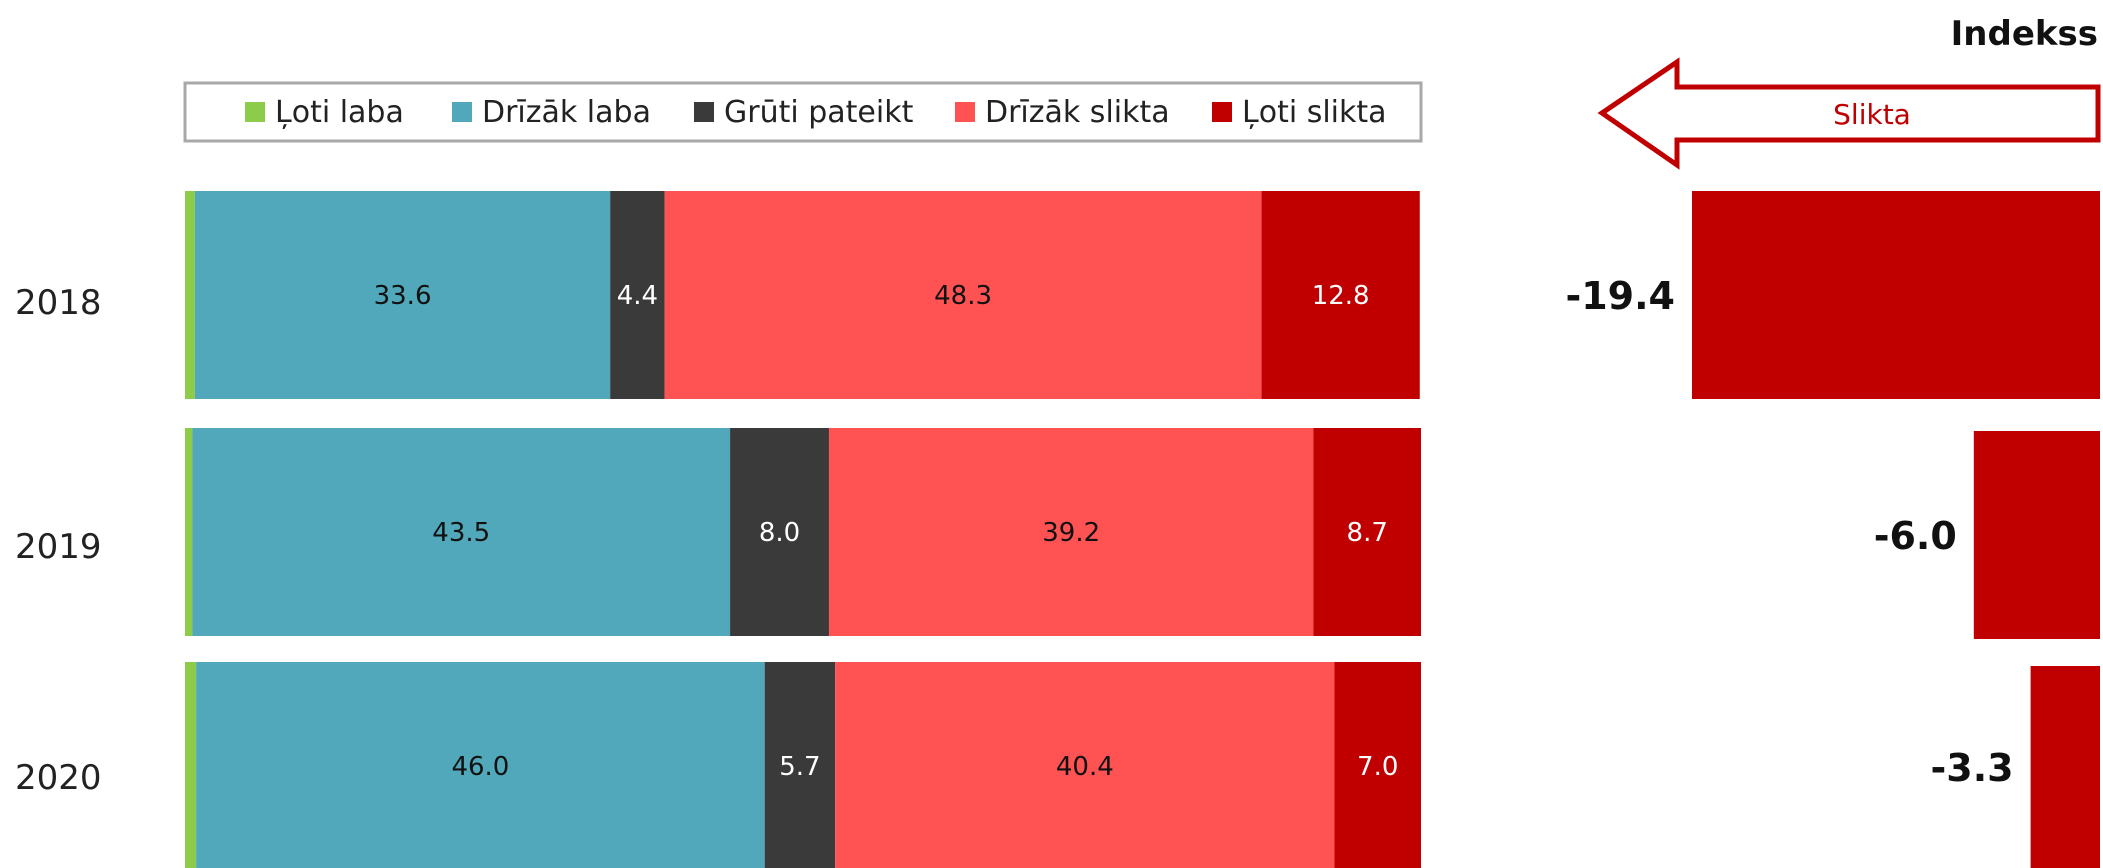 This screenshot has width=2103, height=868. I want to click on data-label: 40.4, so click(1085, 767).